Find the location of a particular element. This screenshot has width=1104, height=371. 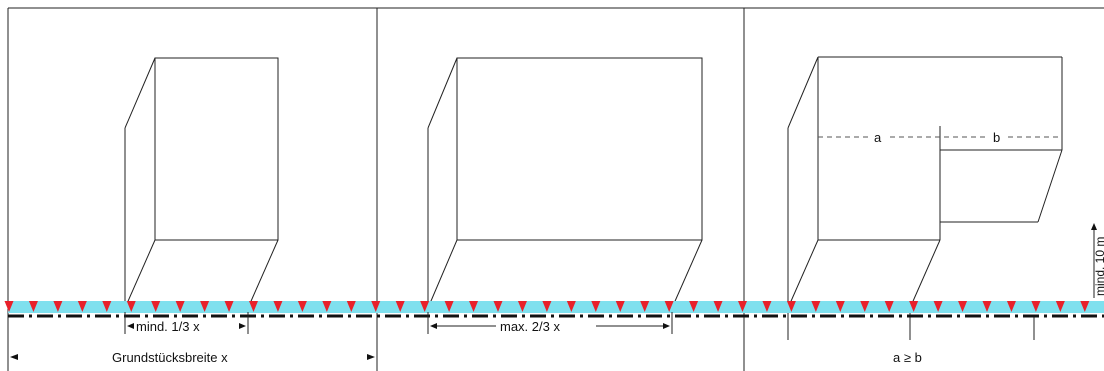

building-1-front is located at coordinates (216, 149).